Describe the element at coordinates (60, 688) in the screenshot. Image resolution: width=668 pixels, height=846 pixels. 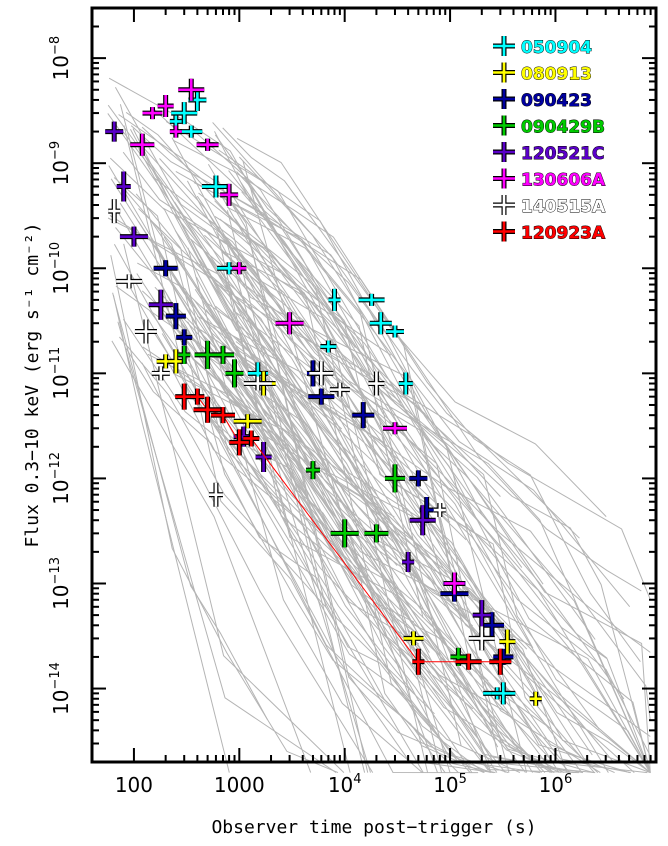
I see `y-tick-label-group: 10−14` at that location.